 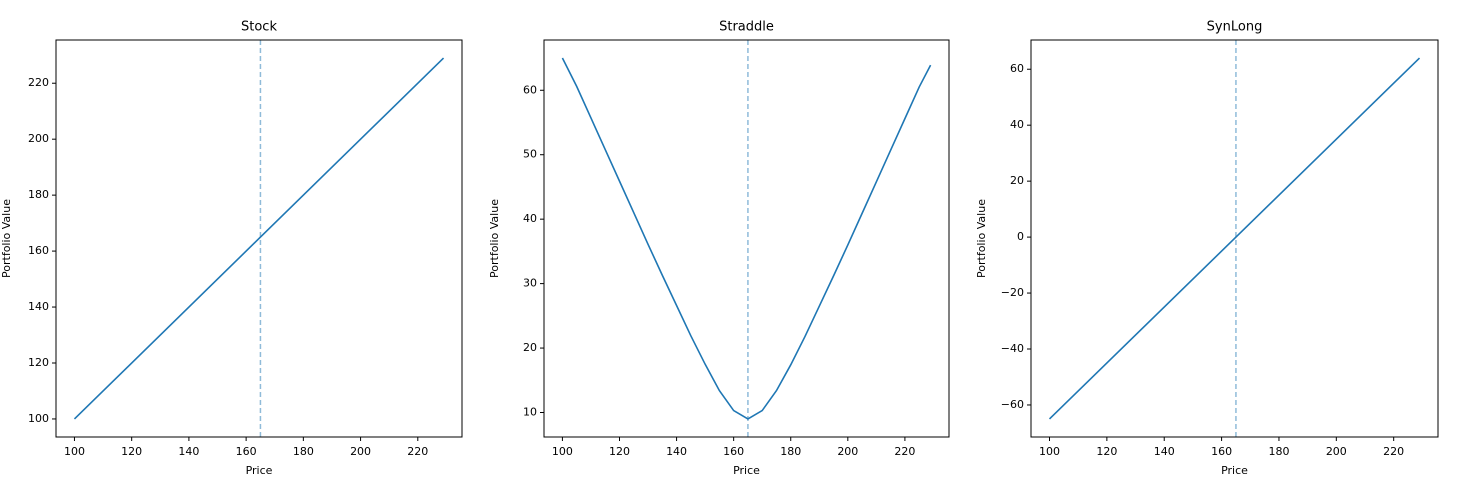 What do you see at coordinates (1235, 27) in the screenshot?
I see `chart-title: SynLong` at bounding box center [1235, 27].